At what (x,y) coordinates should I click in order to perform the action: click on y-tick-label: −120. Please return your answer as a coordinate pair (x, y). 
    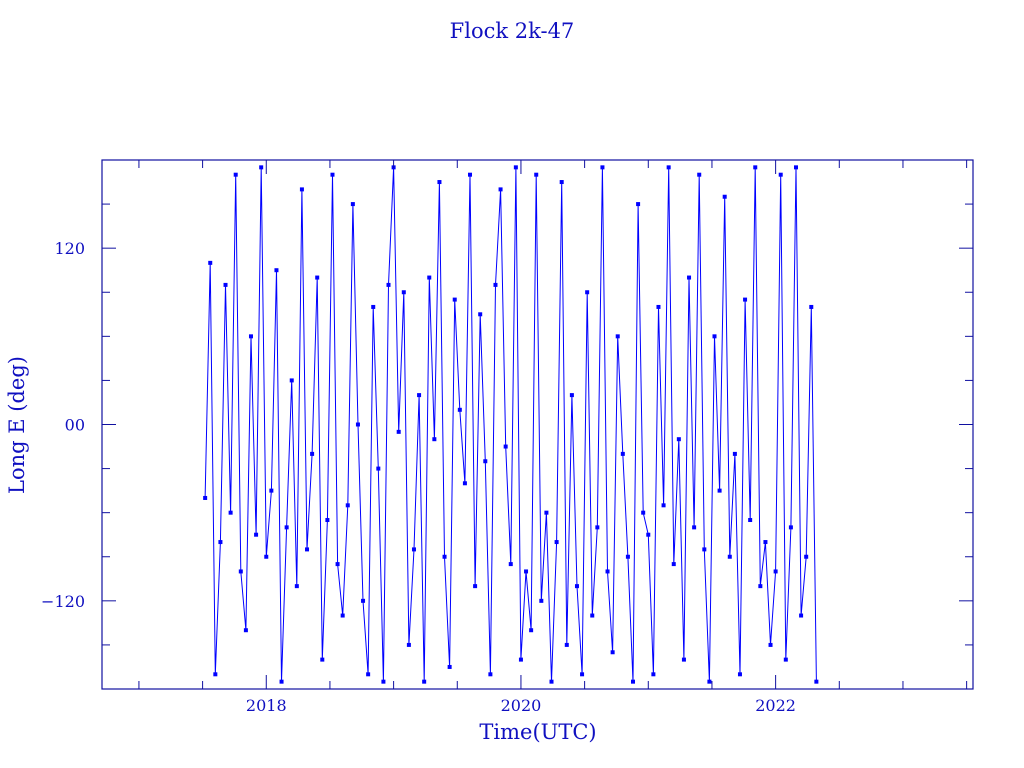
    Looking at the image, I should click on (63, 601).